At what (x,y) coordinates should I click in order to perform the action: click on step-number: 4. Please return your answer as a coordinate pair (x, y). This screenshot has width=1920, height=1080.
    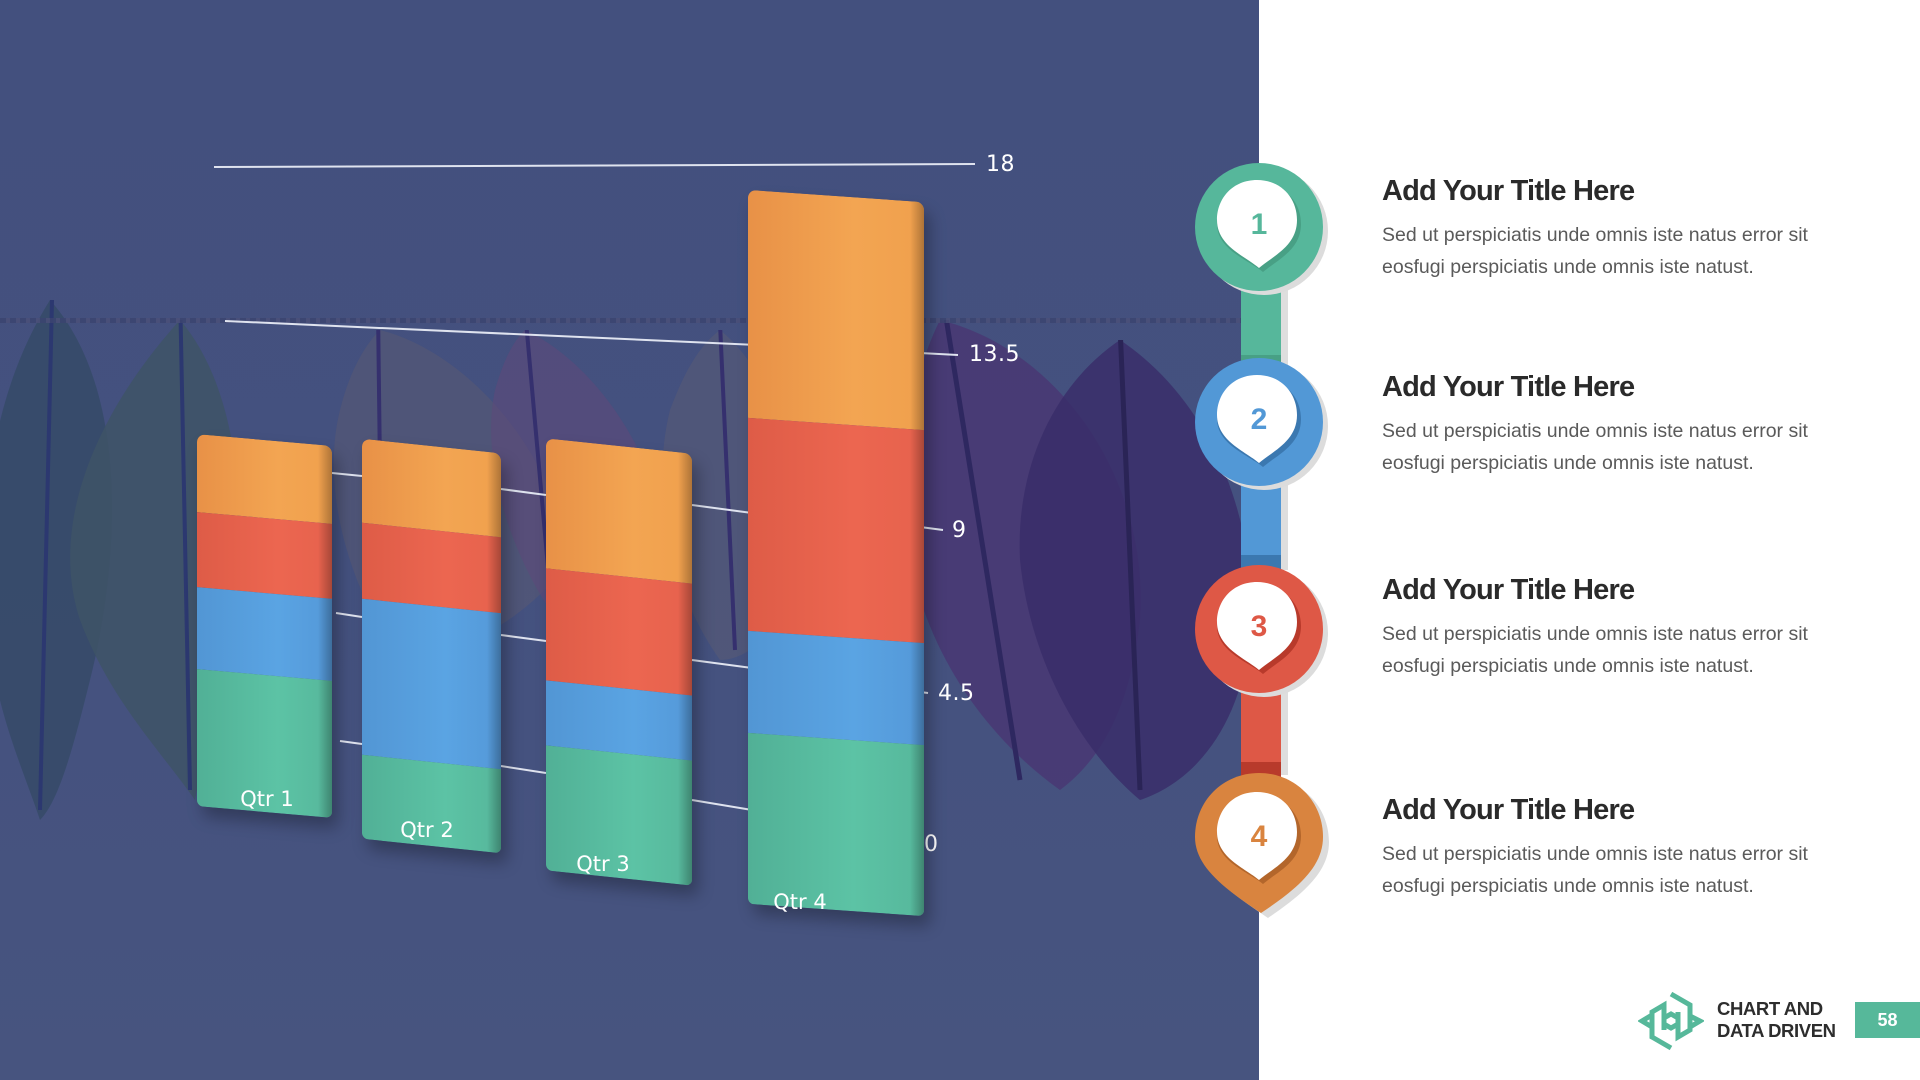
    Looking at the image, I should click on (1259, 836).